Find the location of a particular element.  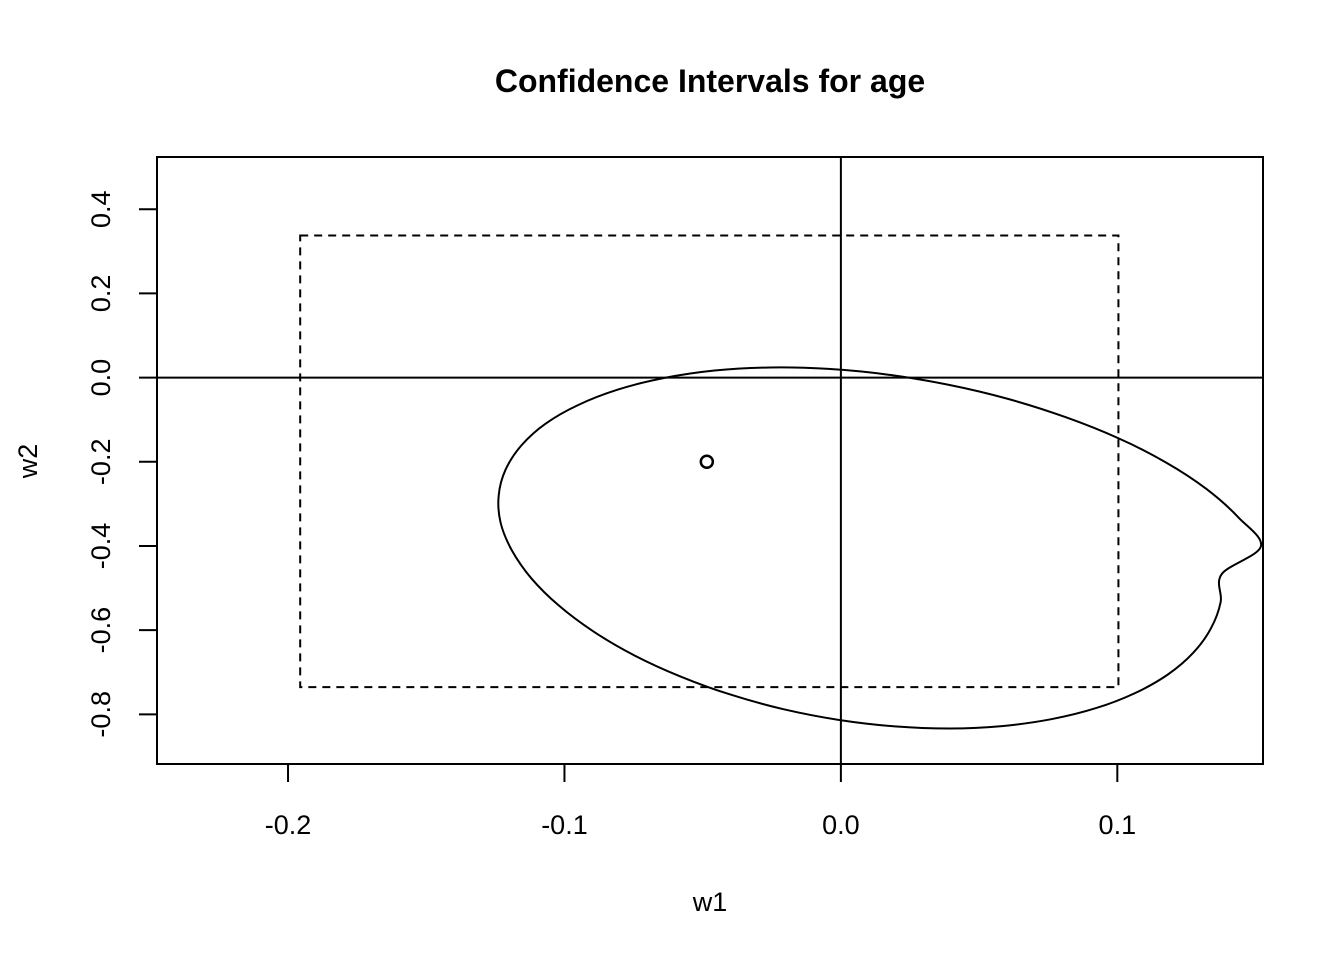

y-tick-label: 0.4 is located at coordinates (101, 209).